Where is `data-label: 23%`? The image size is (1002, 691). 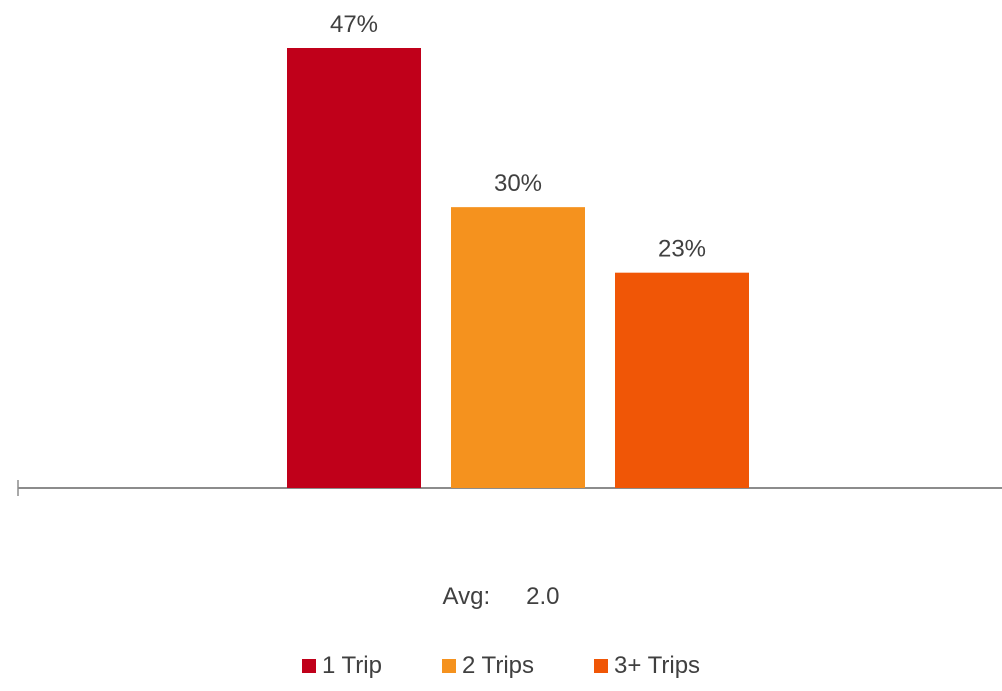
data-label: 23% is located at coordinates (682, 249).